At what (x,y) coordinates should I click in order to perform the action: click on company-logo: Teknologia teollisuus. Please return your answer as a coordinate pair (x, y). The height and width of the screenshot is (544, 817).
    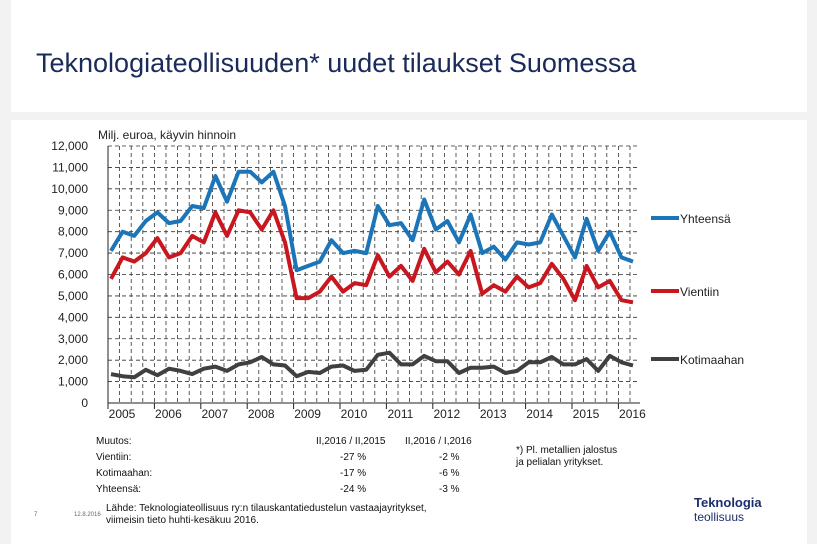
    Looking at the image, I should click on (728, 510).